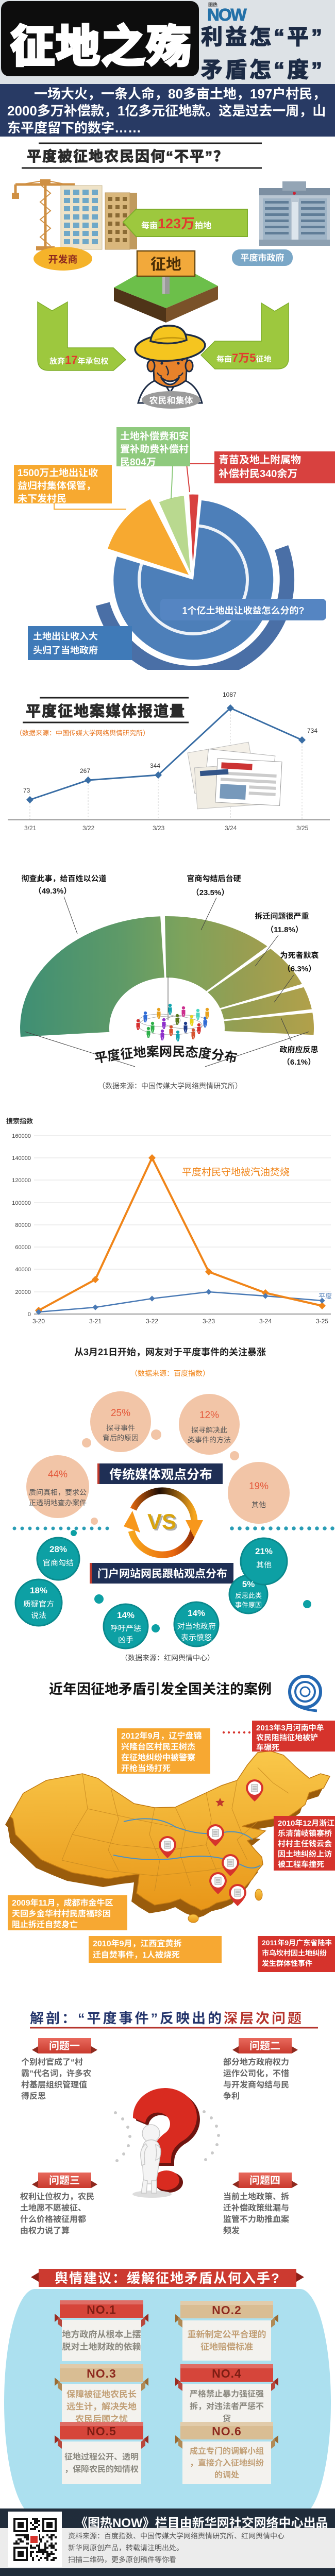 This screenshot has height=2576, width=335. I want to click on svg-text: 1500万土地出让收, so click(58, 473).